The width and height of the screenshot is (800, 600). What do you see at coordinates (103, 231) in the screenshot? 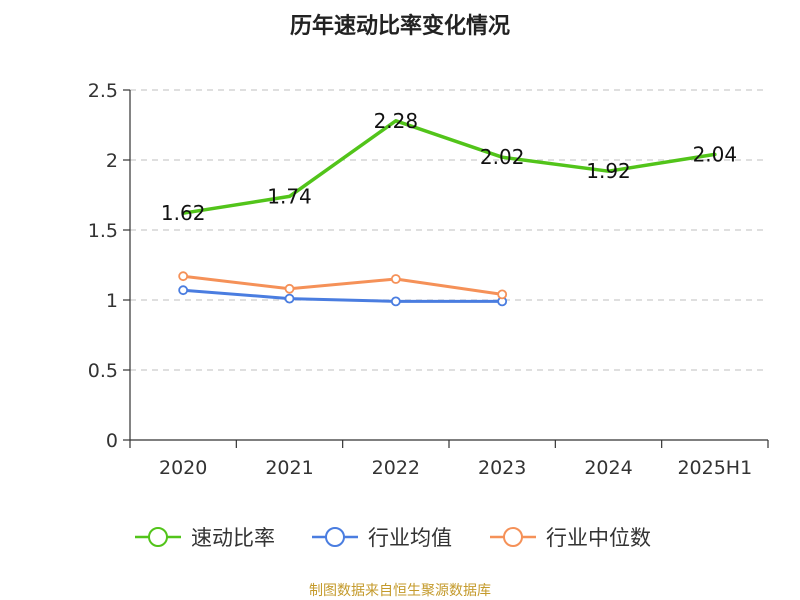
I see `y-tick-label: 1.5` at bounding box center [103, 231].